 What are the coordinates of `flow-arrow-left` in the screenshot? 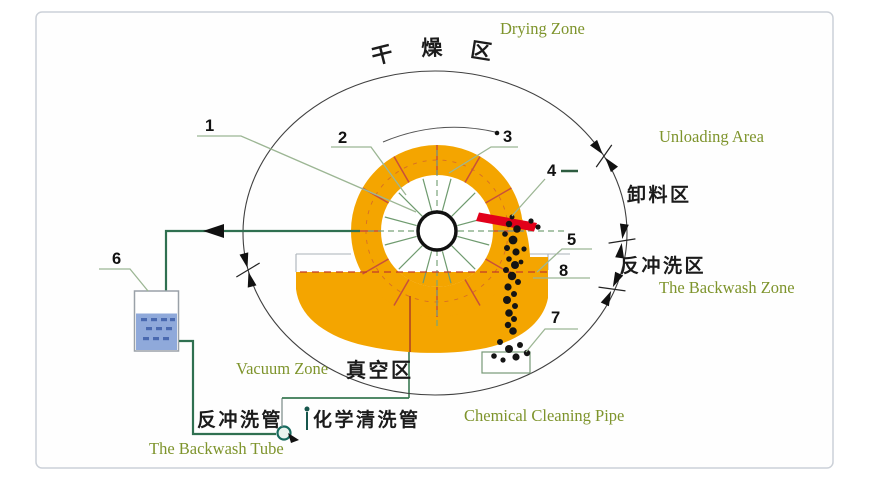 It's located at (213, 231).